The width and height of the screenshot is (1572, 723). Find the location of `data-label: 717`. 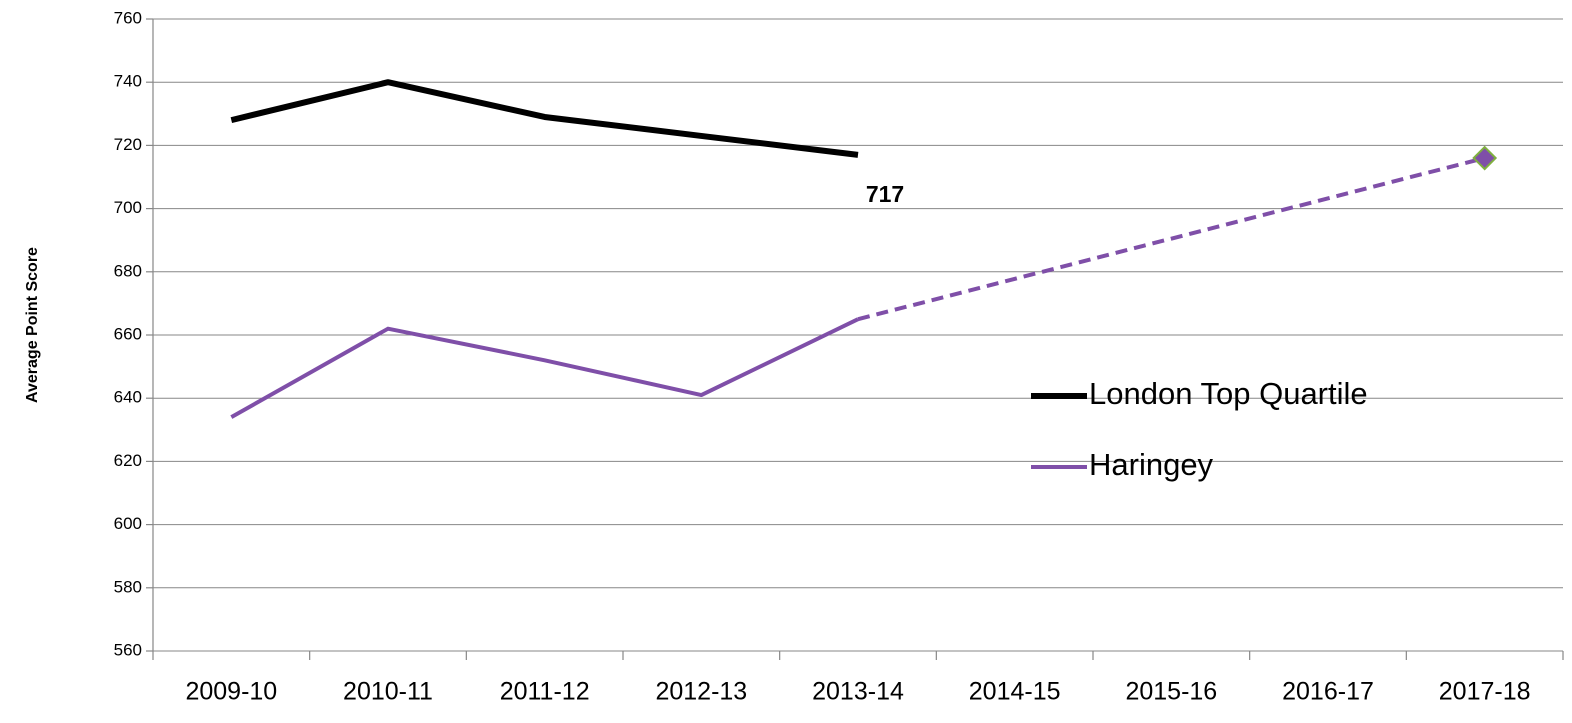

data-label: 717 is located at coordinates (885, 194).